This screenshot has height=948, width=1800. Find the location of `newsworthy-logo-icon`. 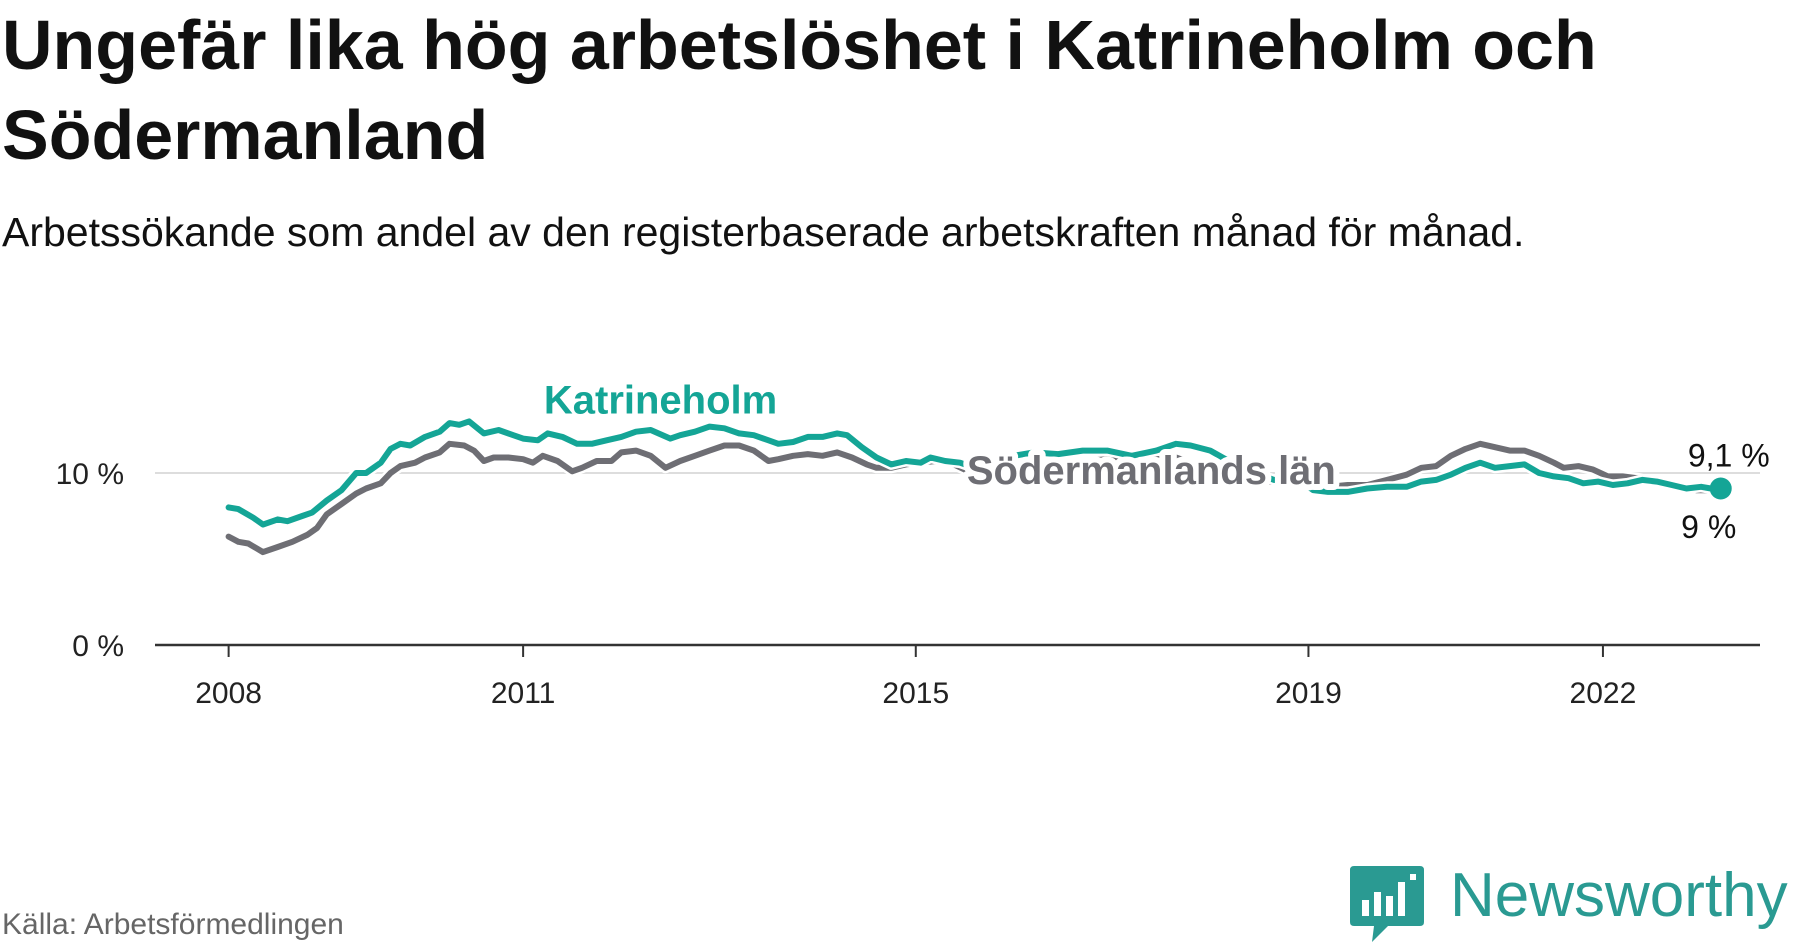

newsworthy-logo-icon is located at coordinates (1387, 904).